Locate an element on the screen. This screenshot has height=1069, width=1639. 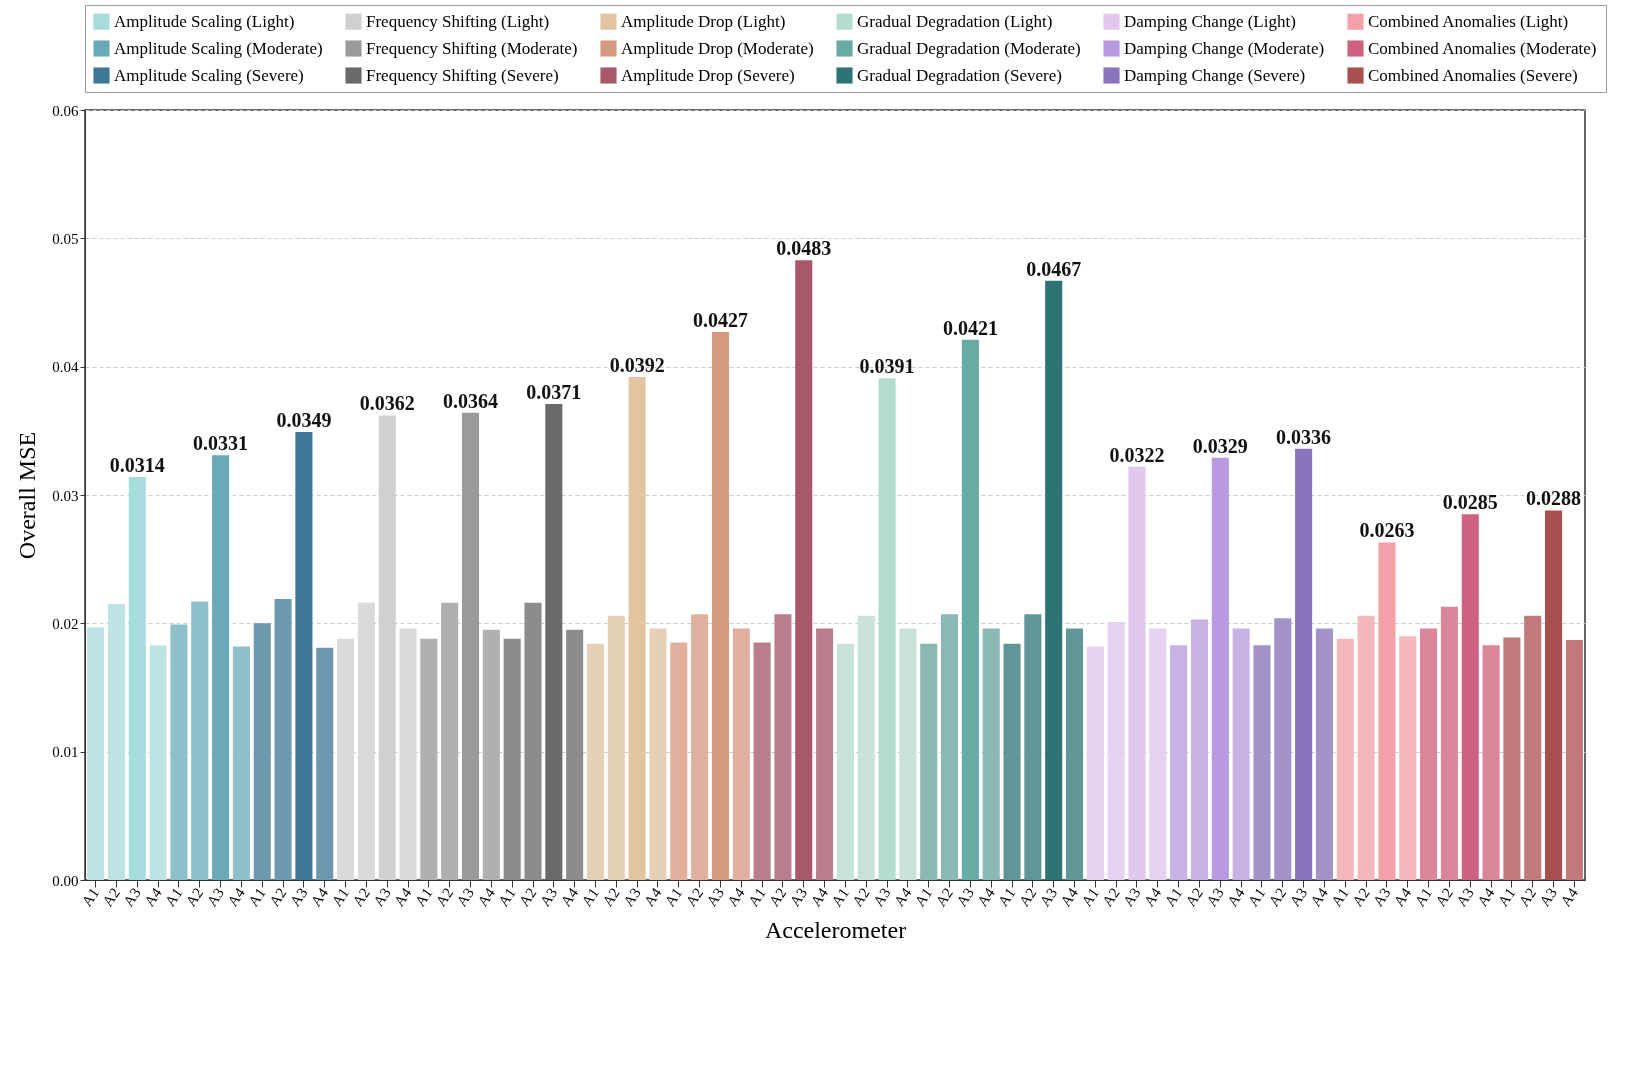
data-label: 0.0392 is located at coordinates (637, 364).